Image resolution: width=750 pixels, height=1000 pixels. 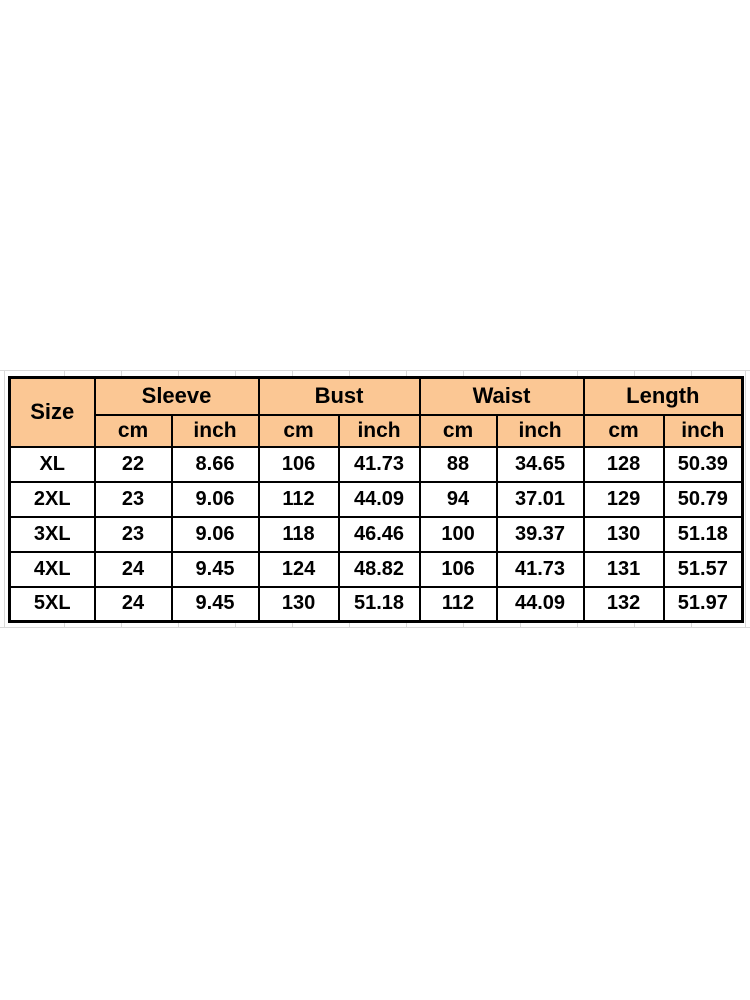 What do you see at coordinates (379, 534) in the screenshot?
I see `measurement-cell: 46.46` at bounding box center [379, 534].